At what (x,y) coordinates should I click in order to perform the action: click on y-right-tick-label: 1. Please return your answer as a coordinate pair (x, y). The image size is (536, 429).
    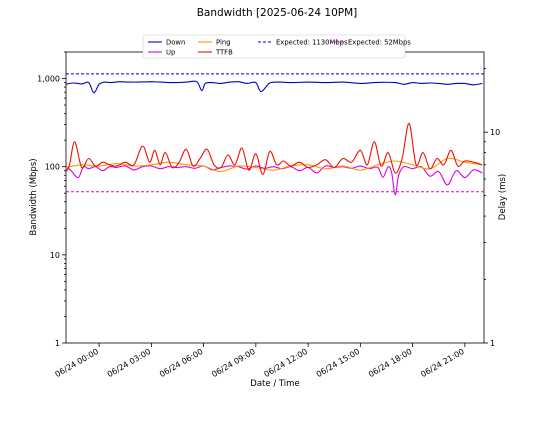
    Looking at the image, I should click on (492, 343).